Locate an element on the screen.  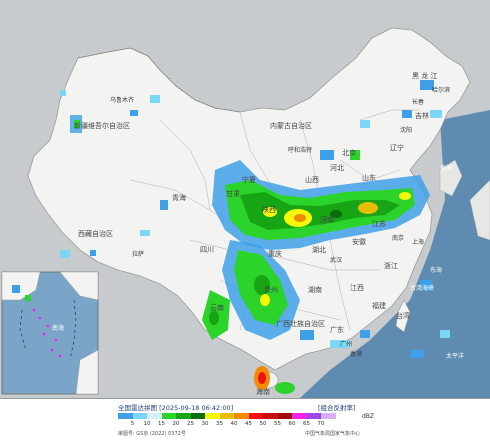
dbz-colorbar is located at coordinates (227, 416).